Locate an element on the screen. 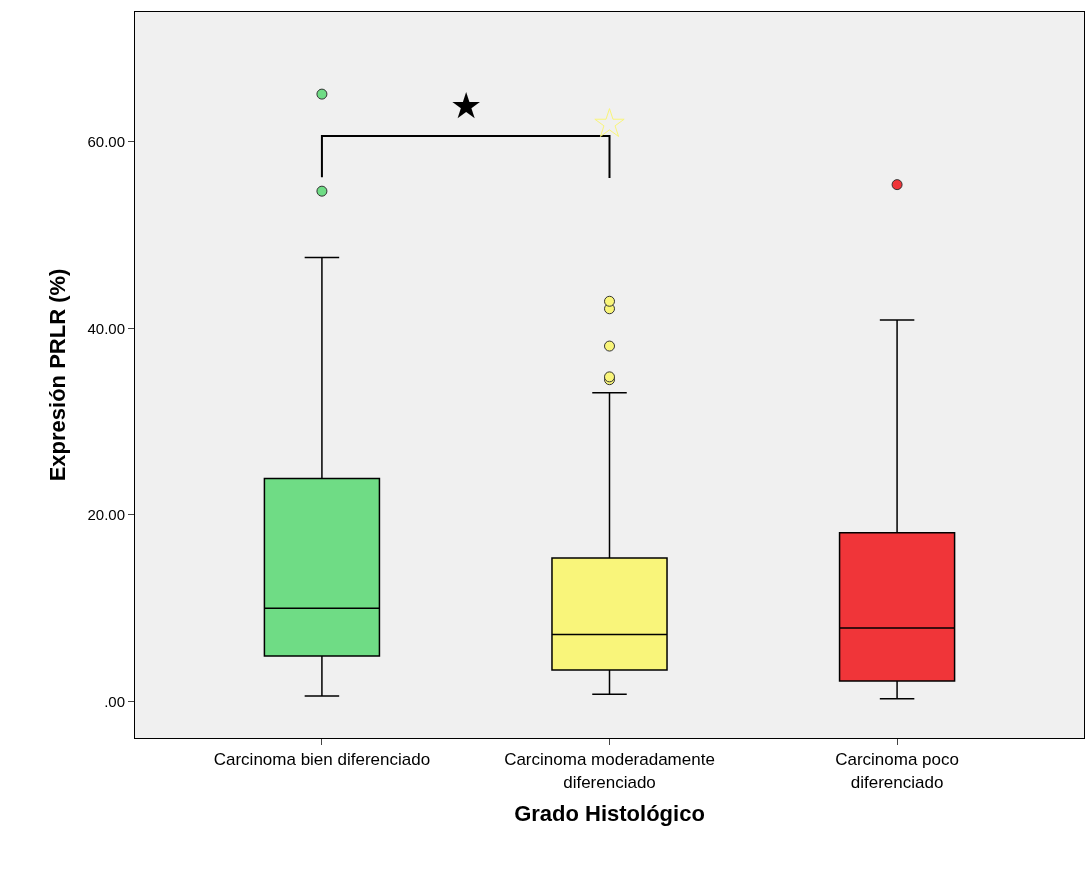 This screenshot has height=871, width=1086. y-tick-label: .00 is located at coordinates (114, 701).